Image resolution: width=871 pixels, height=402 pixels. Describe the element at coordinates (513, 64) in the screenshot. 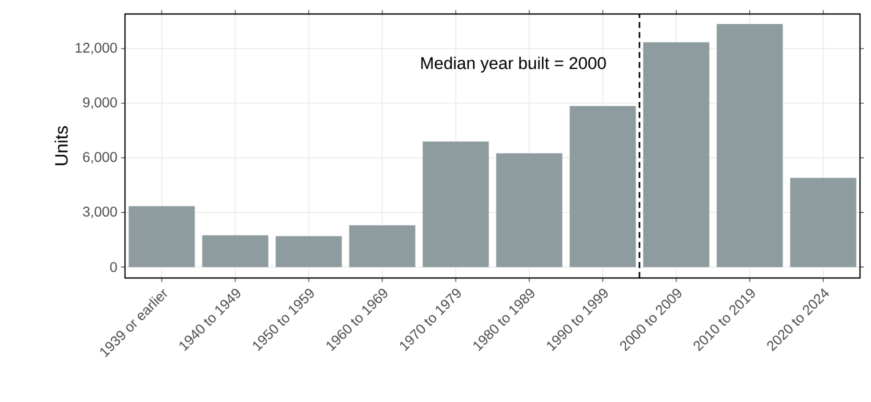

I see `ref-line-label: Median year built = 2000` at that location.